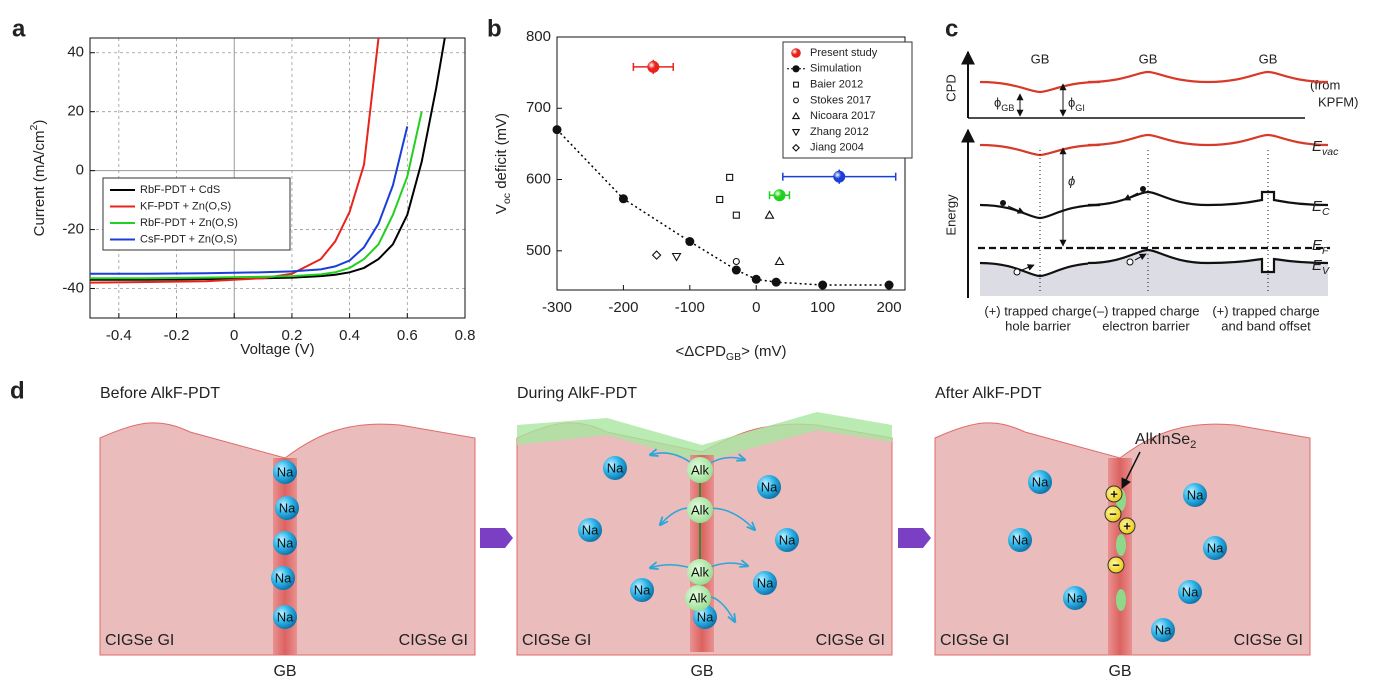 The width and height of the screenshot is (1375, 682). Describe the element at coordinates (73, 229) in the screenshot. I see `y-tick-label: -20` at that location.